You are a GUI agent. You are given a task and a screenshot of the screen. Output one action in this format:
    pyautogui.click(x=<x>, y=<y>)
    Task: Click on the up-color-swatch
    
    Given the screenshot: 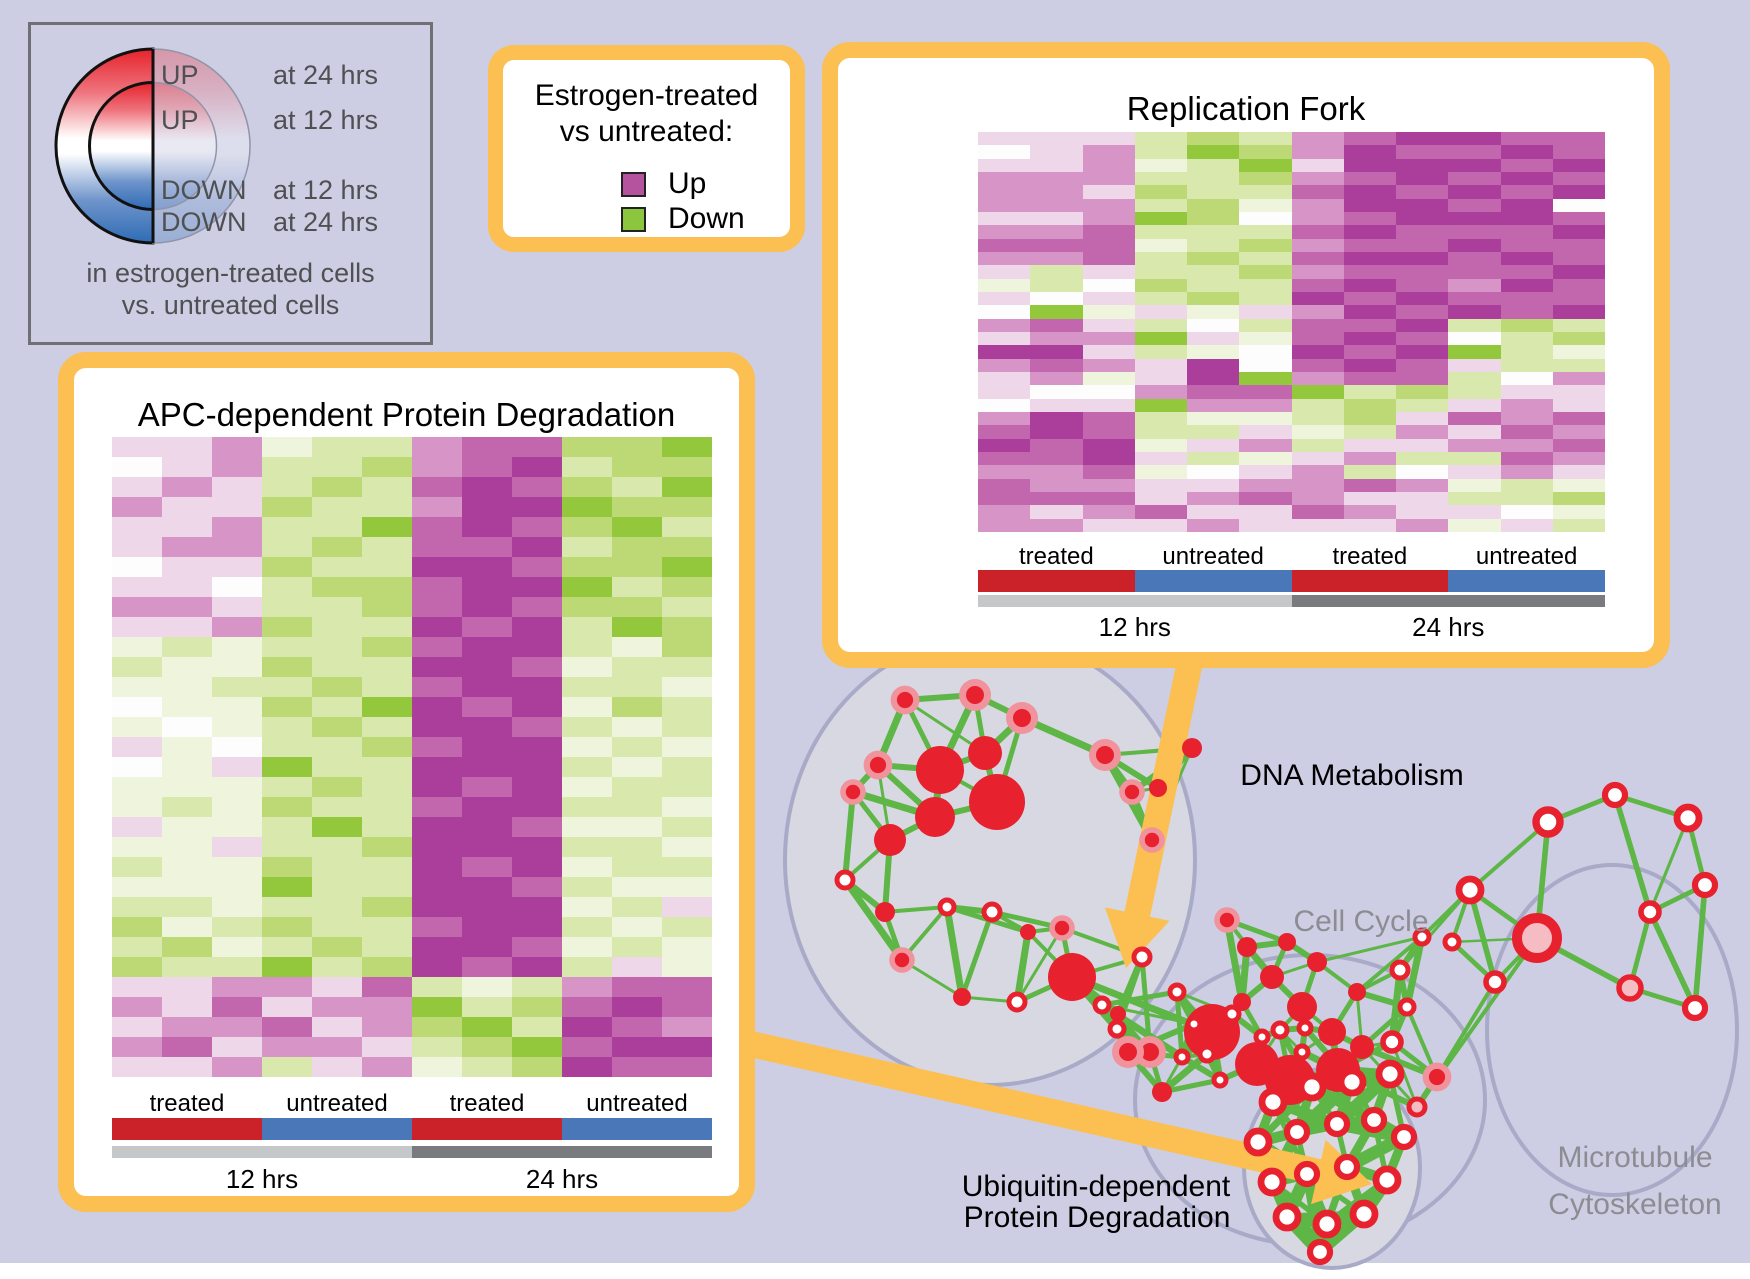 What is the action you would take?
    pyautogui.click(x=633, y=184)
    